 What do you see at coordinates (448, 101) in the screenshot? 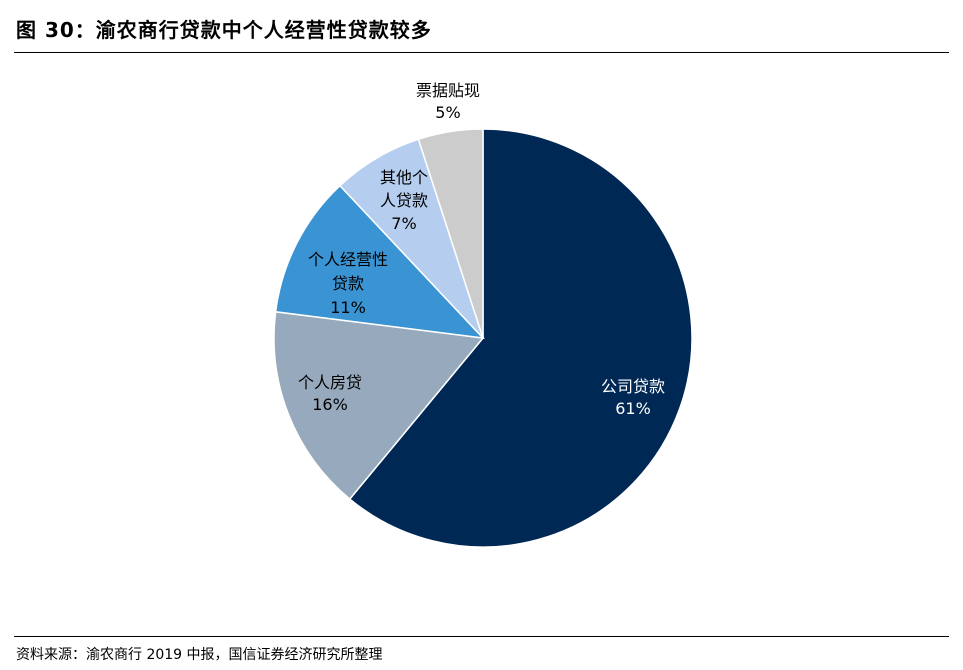
I see `pie-label-5: 票据贴现 5%` at bounding box center [448, 101].